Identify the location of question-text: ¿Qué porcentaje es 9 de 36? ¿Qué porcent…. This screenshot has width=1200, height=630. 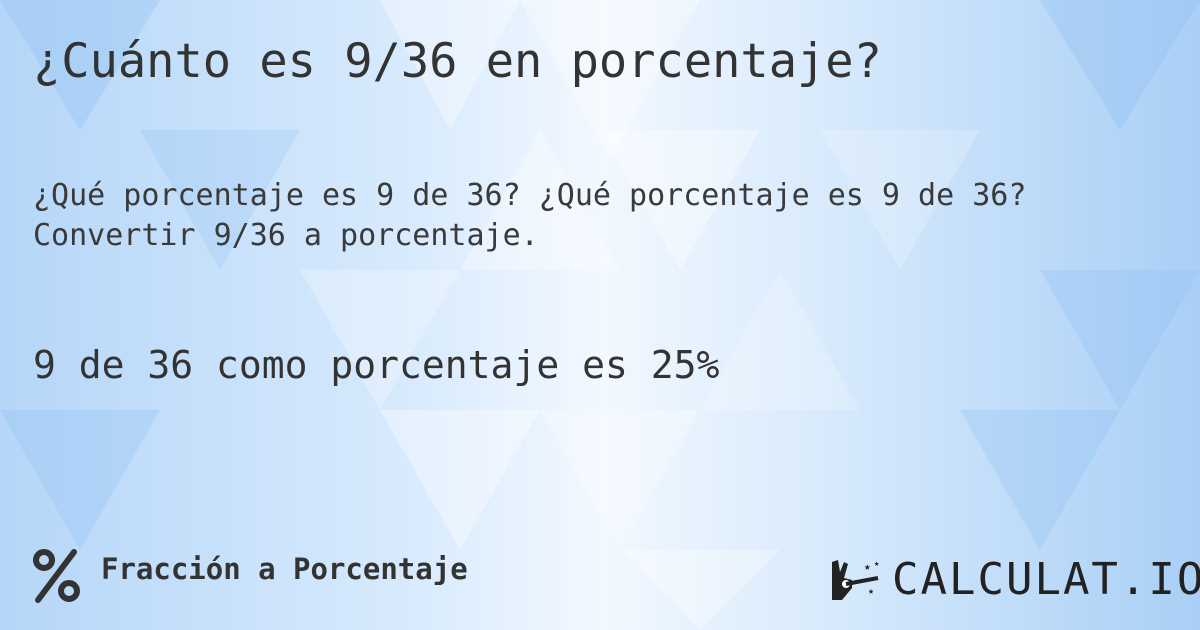
(529, 216).